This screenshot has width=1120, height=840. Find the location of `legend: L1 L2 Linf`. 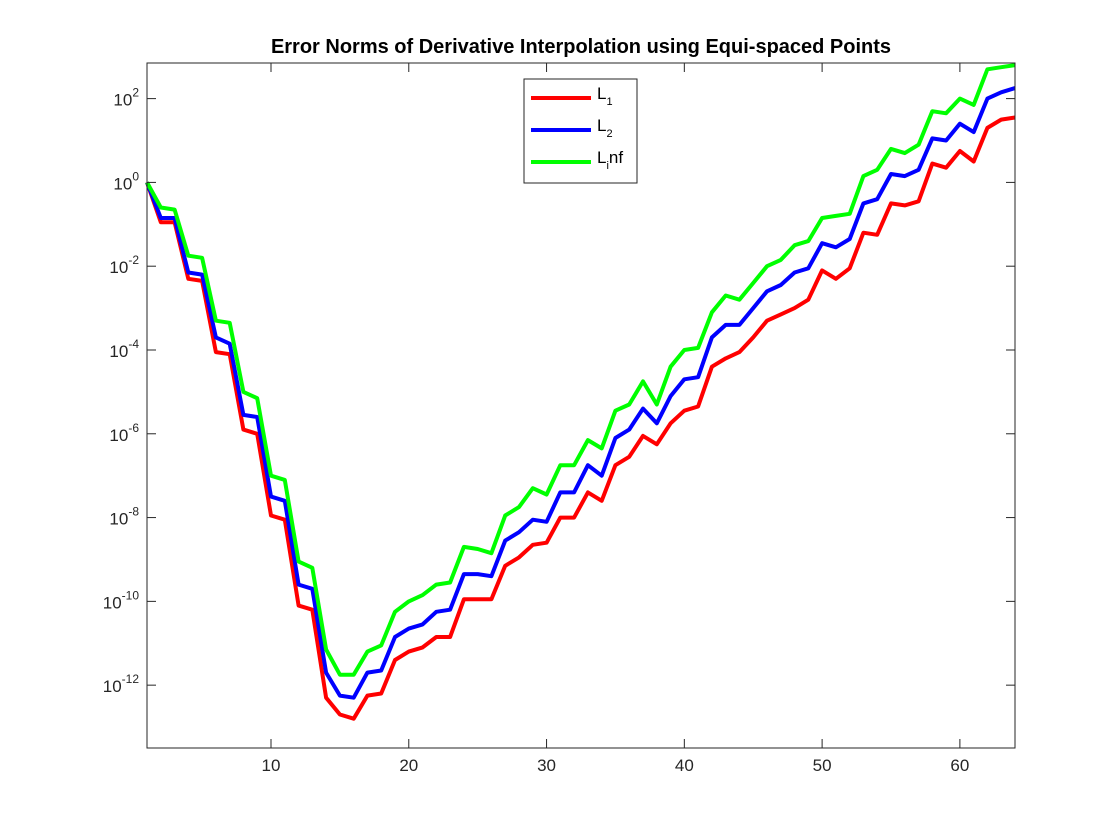

legend: L1 L2 Linf is located at coordinates (580, 131).